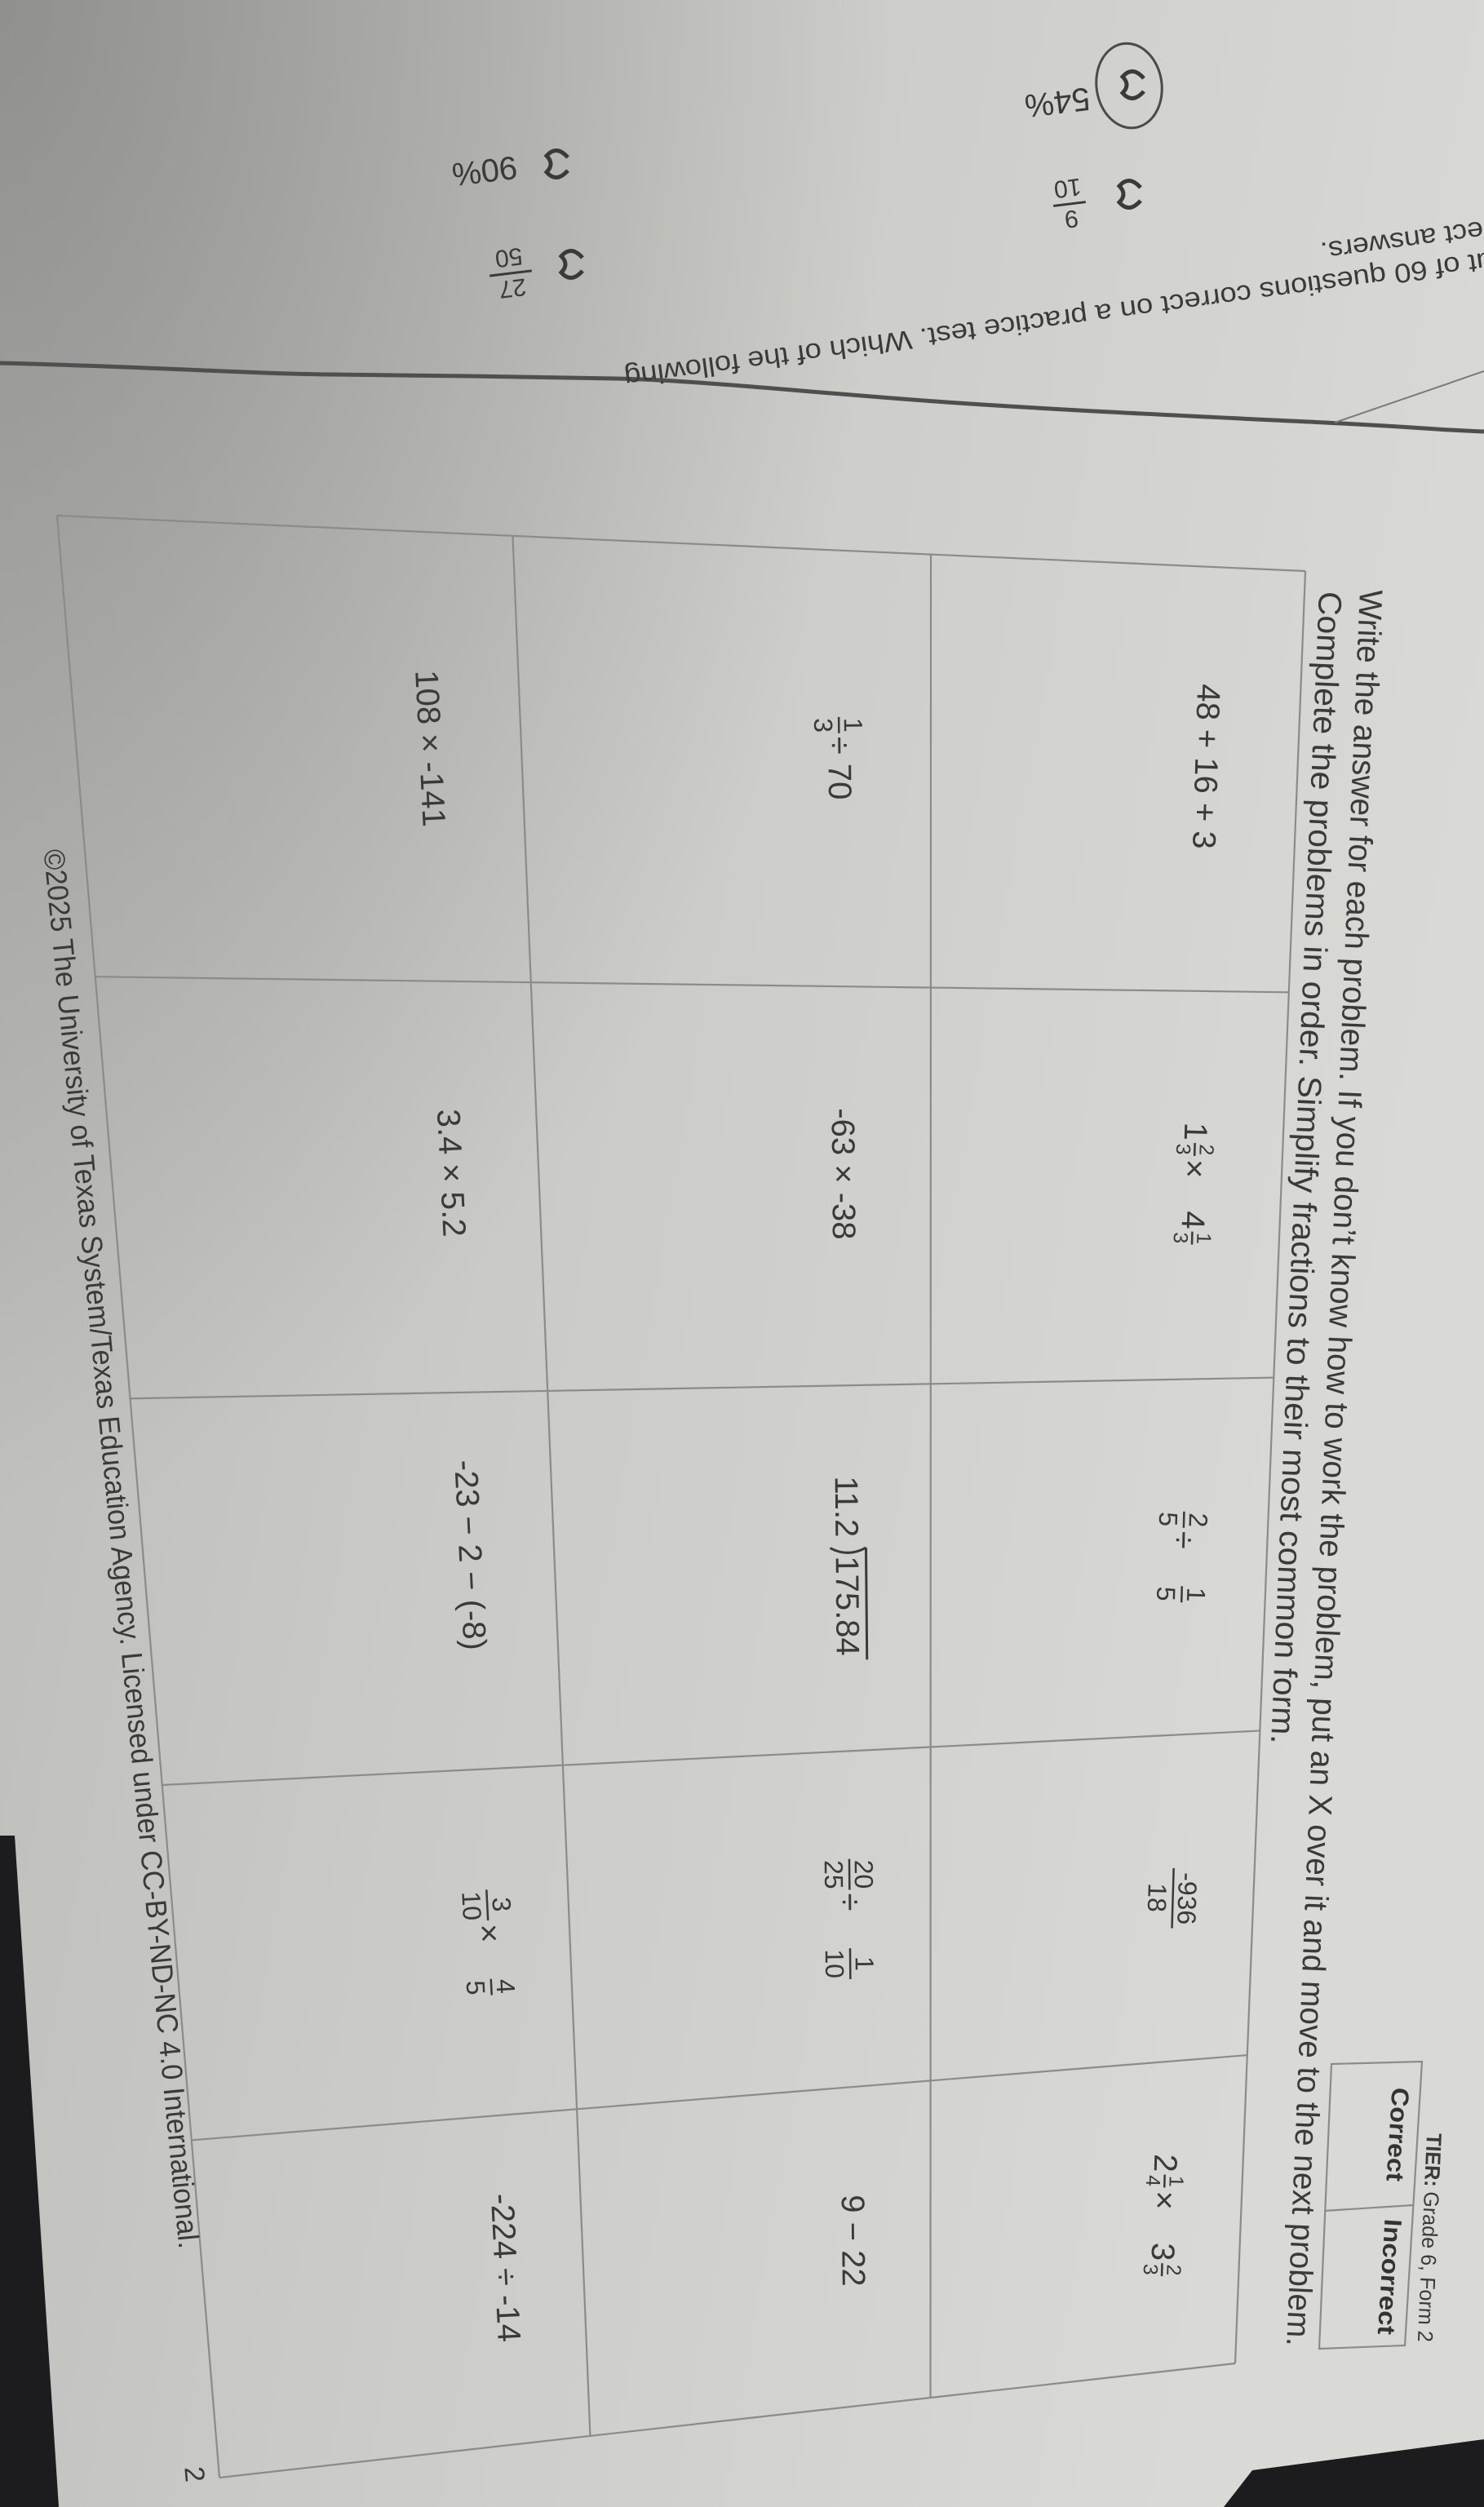 The image size is (1484, 2507). Describe the element at coordinates (1193, 1221) in the screenshot. I see `whole-number-text: 4` at that location.